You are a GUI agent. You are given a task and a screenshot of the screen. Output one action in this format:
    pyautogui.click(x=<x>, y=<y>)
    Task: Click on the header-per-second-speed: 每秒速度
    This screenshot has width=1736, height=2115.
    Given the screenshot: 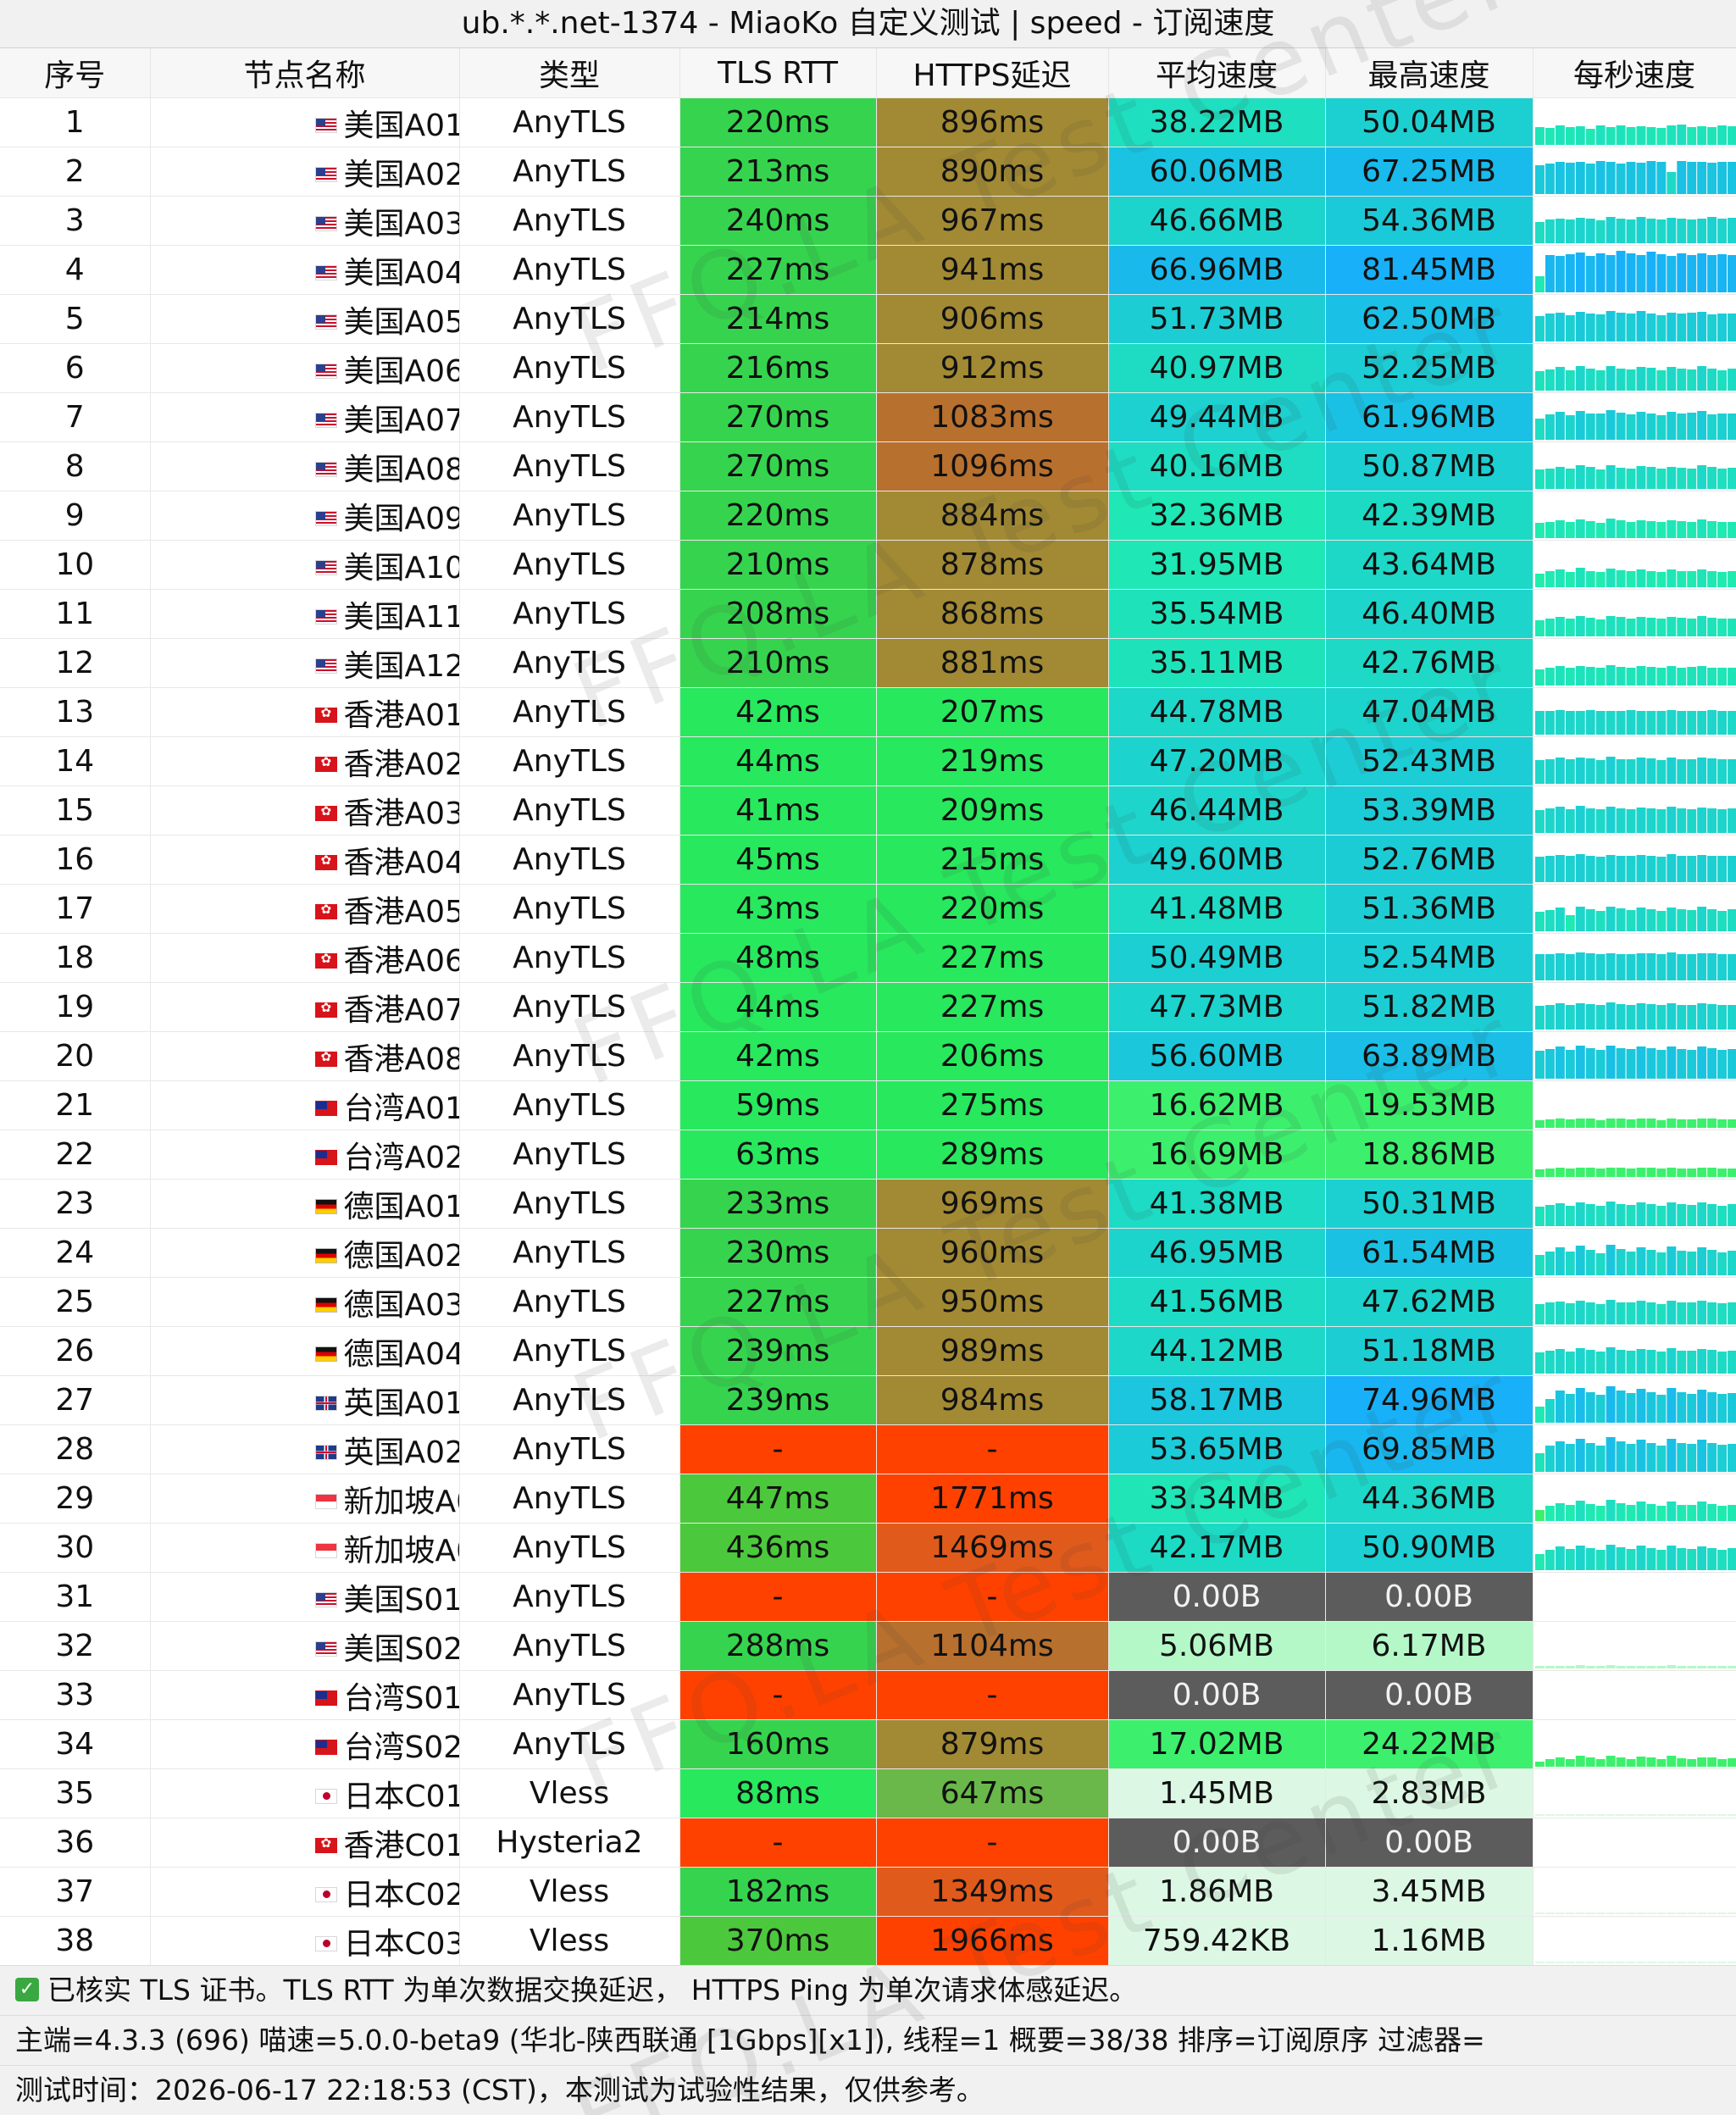 What is the action you would take?
    pyautogui.click(x=1634, y=73)
    